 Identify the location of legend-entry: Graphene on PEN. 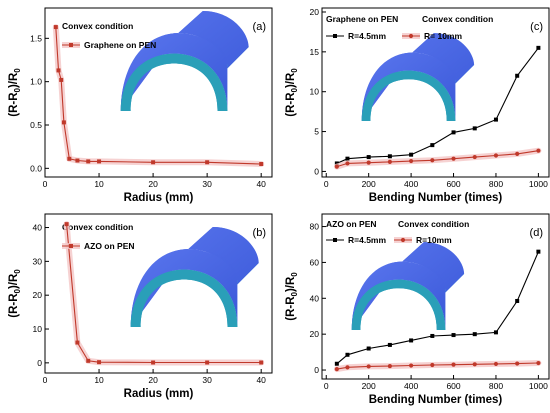
(109, 45).